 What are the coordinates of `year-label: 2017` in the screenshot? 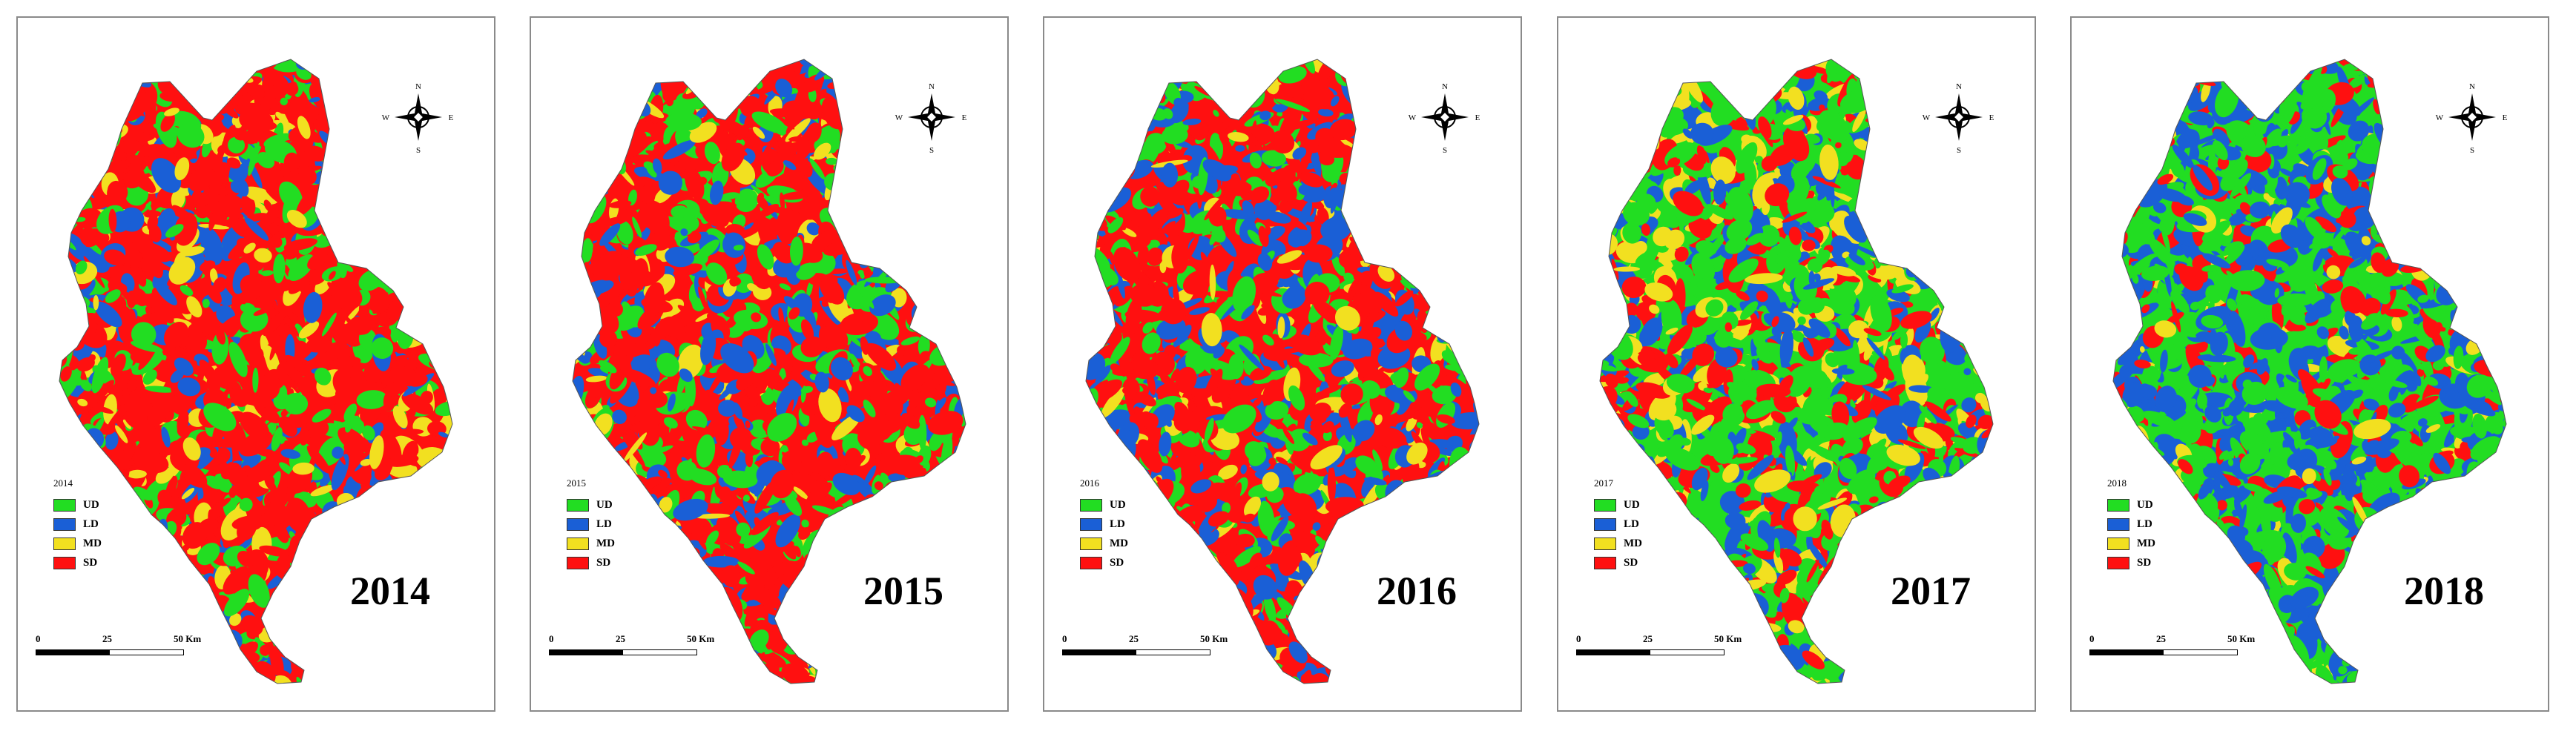 It's located at (1931, 591).